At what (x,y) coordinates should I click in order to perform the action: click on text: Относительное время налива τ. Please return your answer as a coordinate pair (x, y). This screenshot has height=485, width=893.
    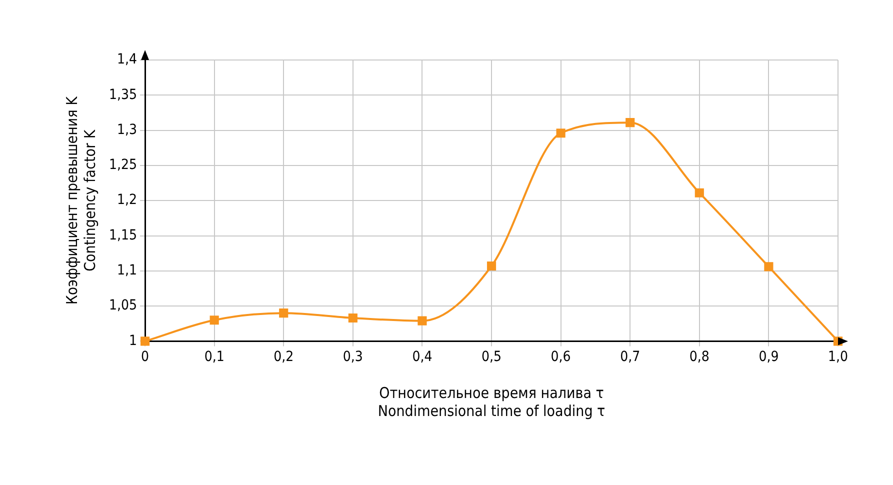
    Looking at the image, I should click on (491, 393).